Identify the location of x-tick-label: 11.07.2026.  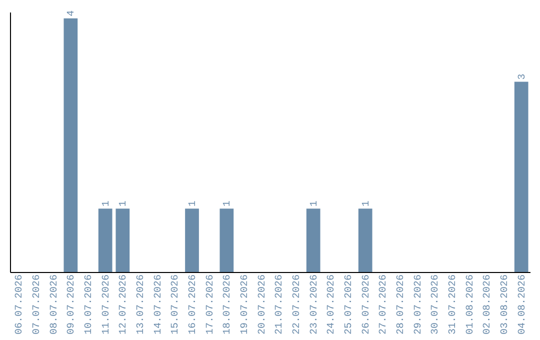
(106, 304).